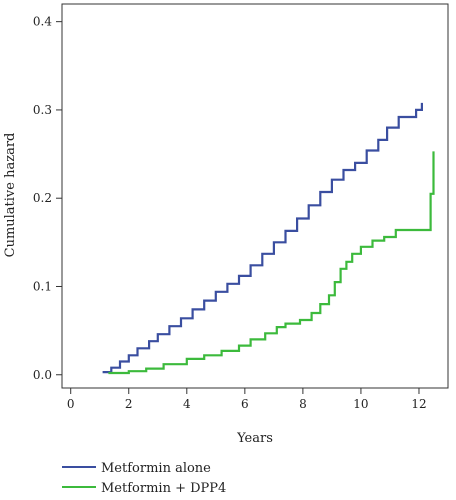  Describe the element at coordinates (71, 404) in the screenshot. I see `x-tick-label: 0` at that location.